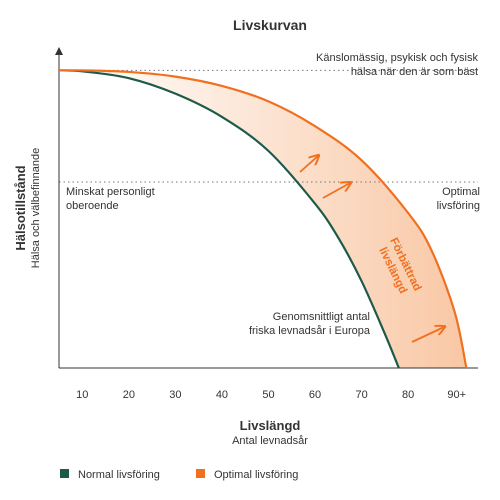 This screenshot has height=500, width=500. Describe the element at coordinates (200, 473) in the screenshot. I see `legend-swatch-optimal` at that location.